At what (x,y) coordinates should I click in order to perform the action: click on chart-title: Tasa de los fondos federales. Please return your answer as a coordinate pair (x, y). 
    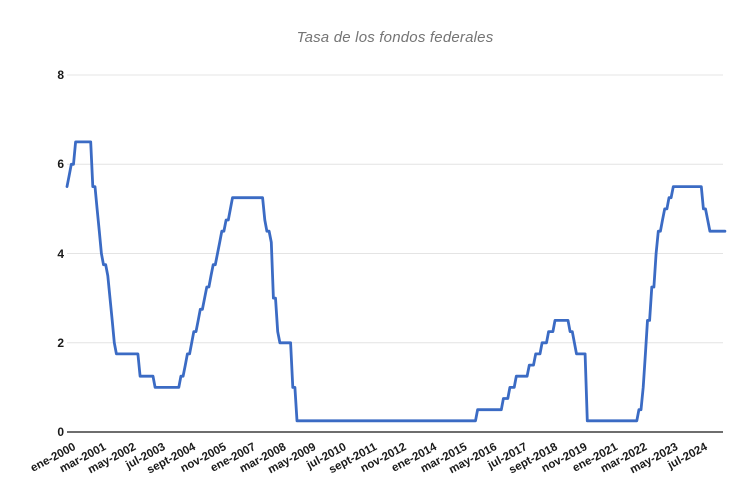
    Looking at the image, I should click on (395, 37).